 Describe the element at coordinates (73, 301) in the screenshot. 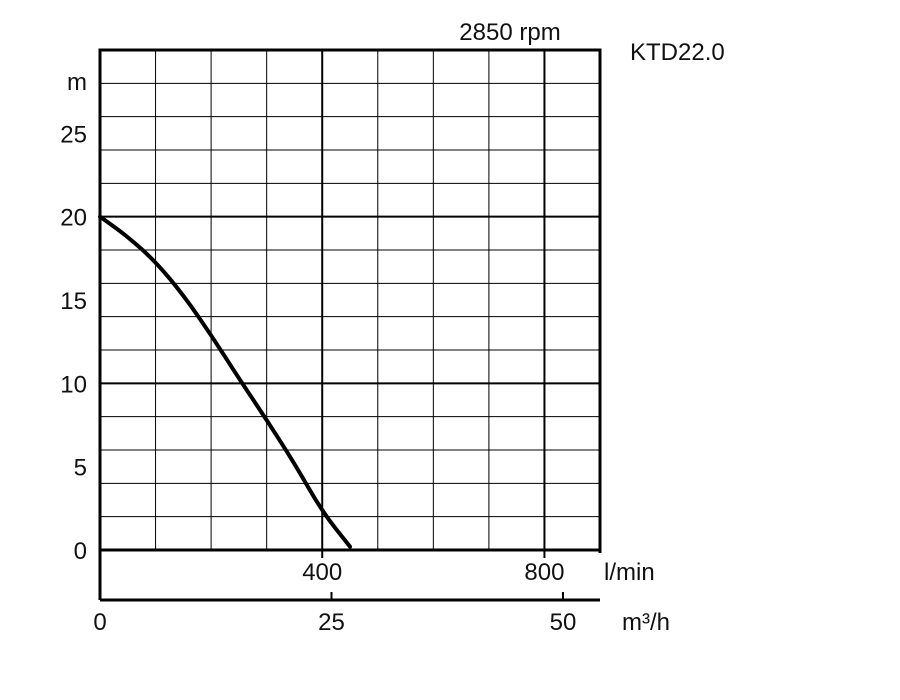

I see `y-tick-label: 15` at that location.